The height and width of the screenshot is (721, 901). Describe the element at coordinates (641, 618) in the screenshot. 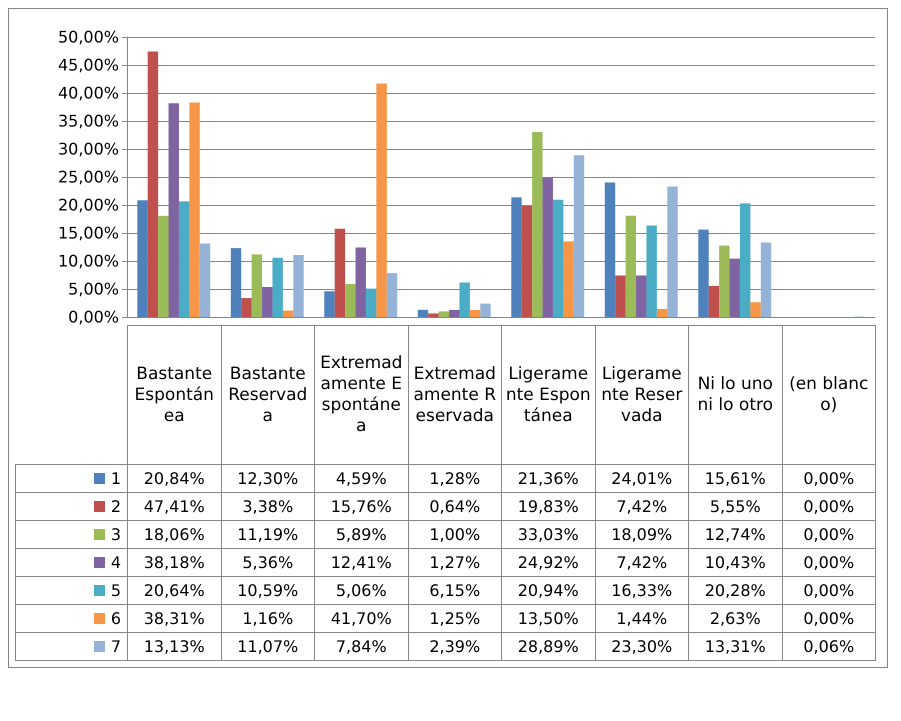

I see `data-label: 1,44%` at that location.